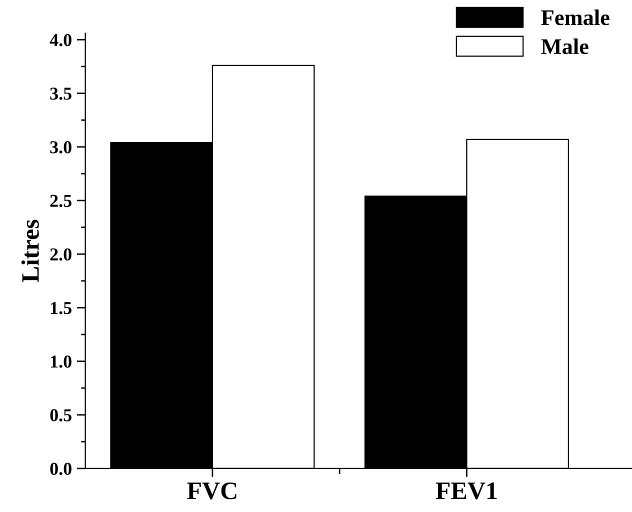 This screenshot has width=632, height=512. Describe the element at coordinates (61, 147) in the screenshot. I see `y-tick-label: 3.0` at that location.